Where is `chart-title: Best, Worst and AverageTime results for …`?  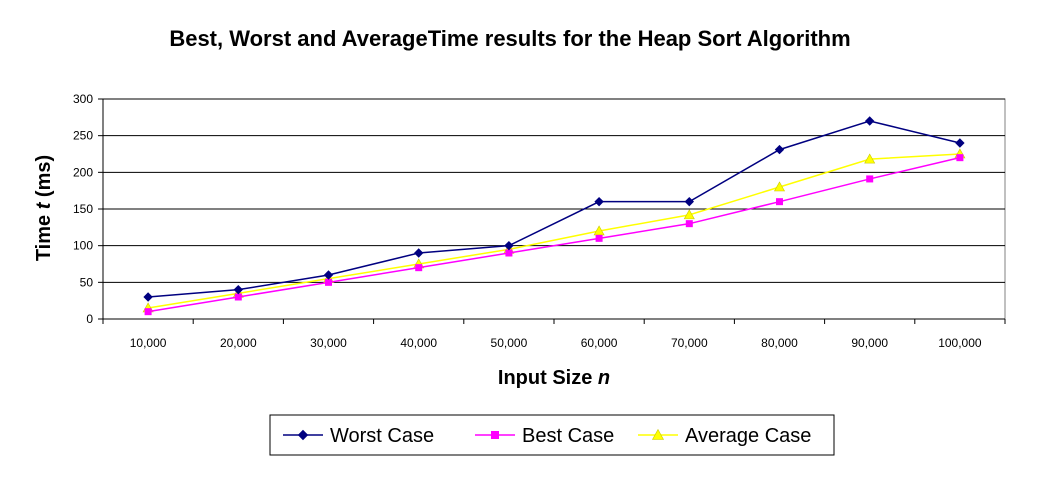
chart-title: Best, Worst and AverageTime results for … is located at coordinates (509, 38).